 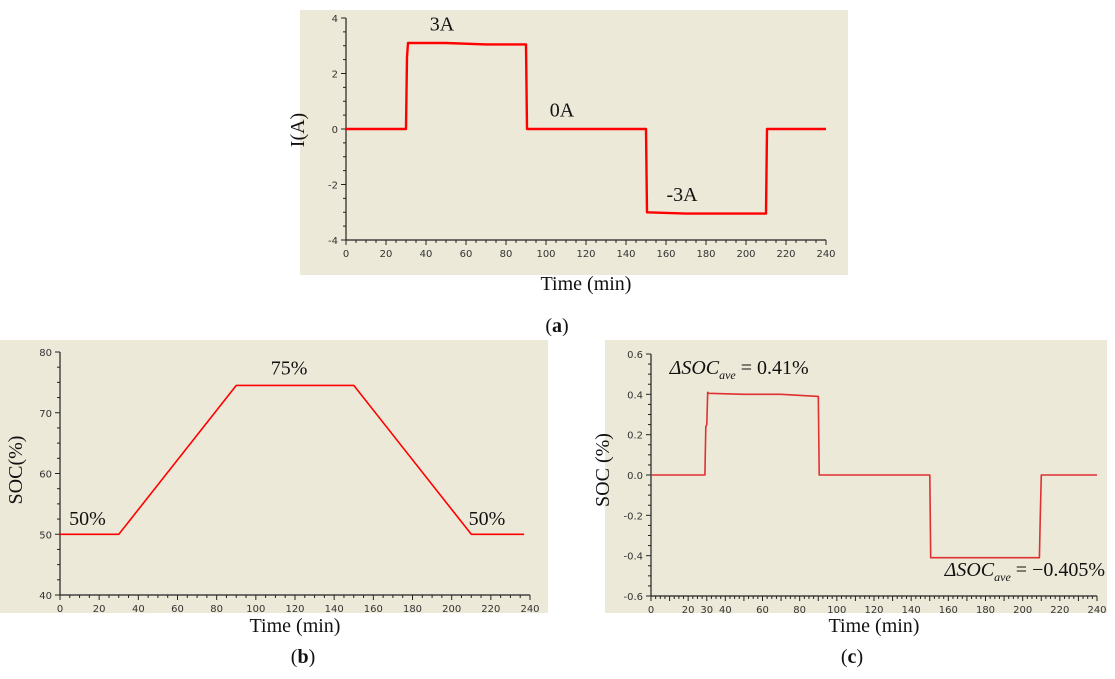 What do you see at coordinates (635, 476) in the screenshot?
I see `y-tick-label: 0.0` at bounding box center [635, 476].